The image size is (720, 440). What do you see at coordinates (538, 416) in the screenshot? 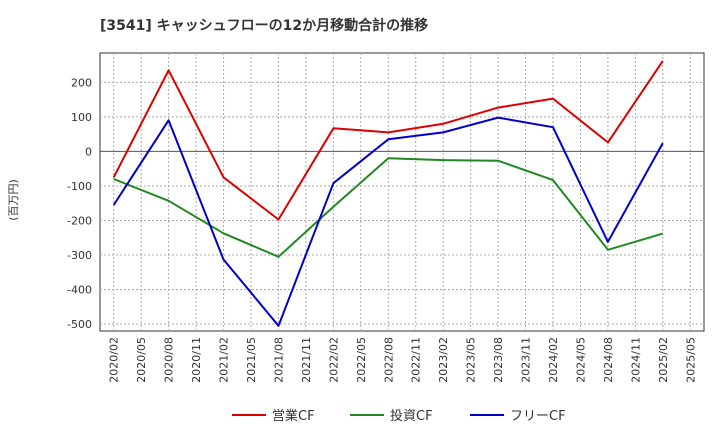
I see `legend-label: フリーCF` at bounding box center [538, 416].